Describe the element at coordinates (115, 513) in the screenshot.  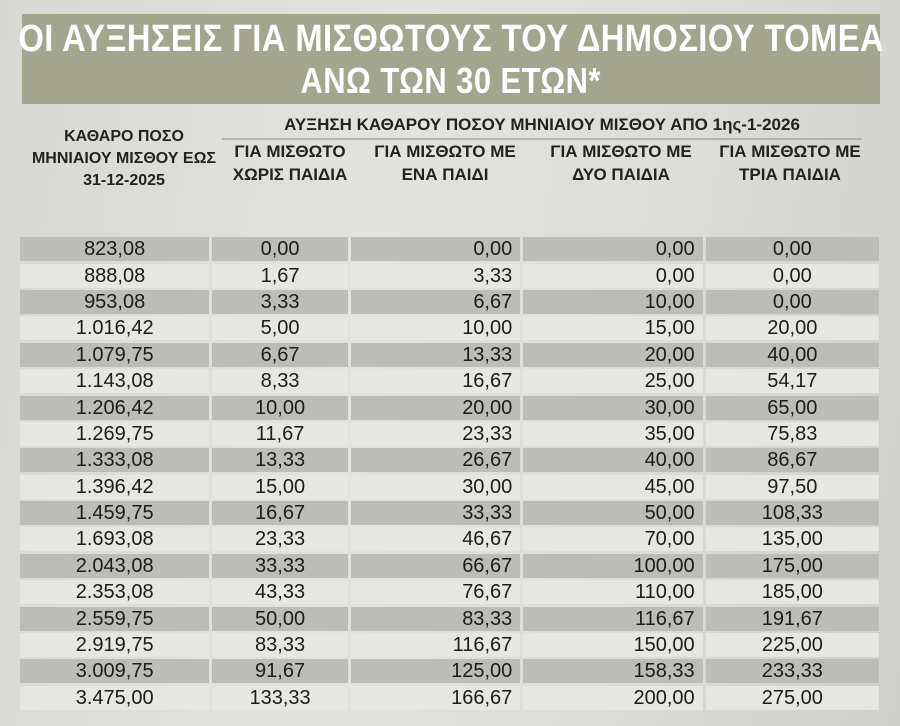
I see `salary-cell: 1.459,75` at that location.